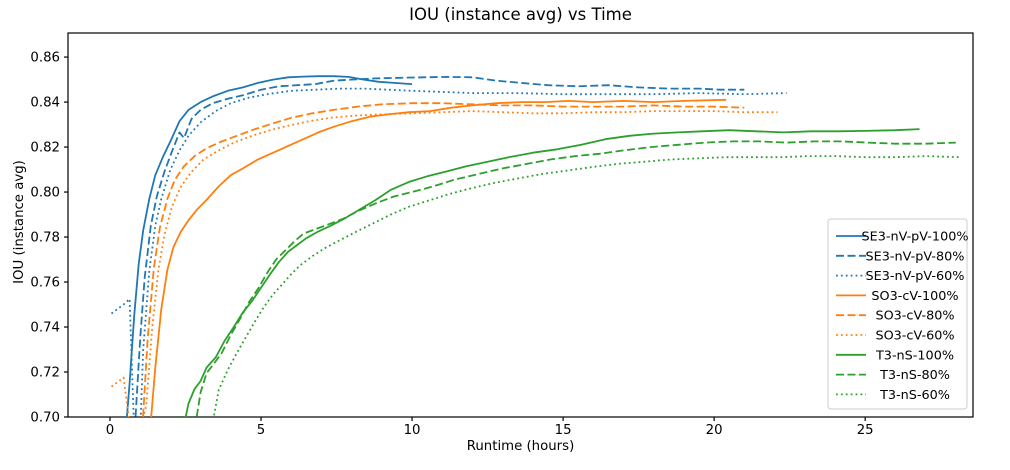 The height and width of the screenshot is (470, 1010). Describe the element at coordinates (45, 58) in the screenshot. I see `y-tick-label: 0.86` at that location.